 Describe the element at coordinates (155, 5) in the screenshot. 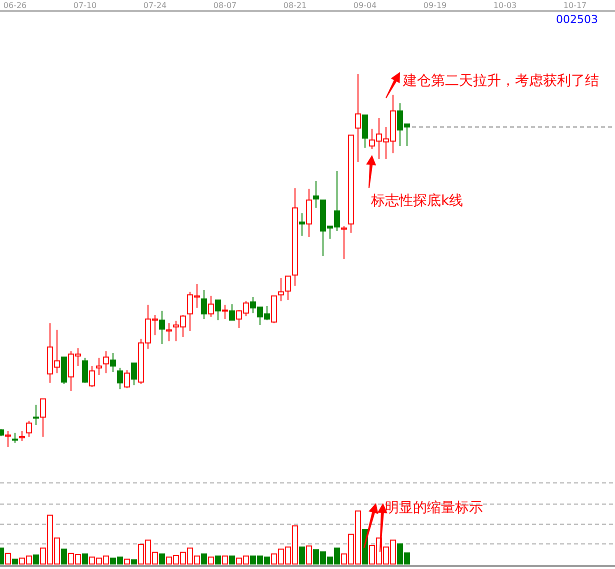

I see `x-tick-label: 07-24` at that location.